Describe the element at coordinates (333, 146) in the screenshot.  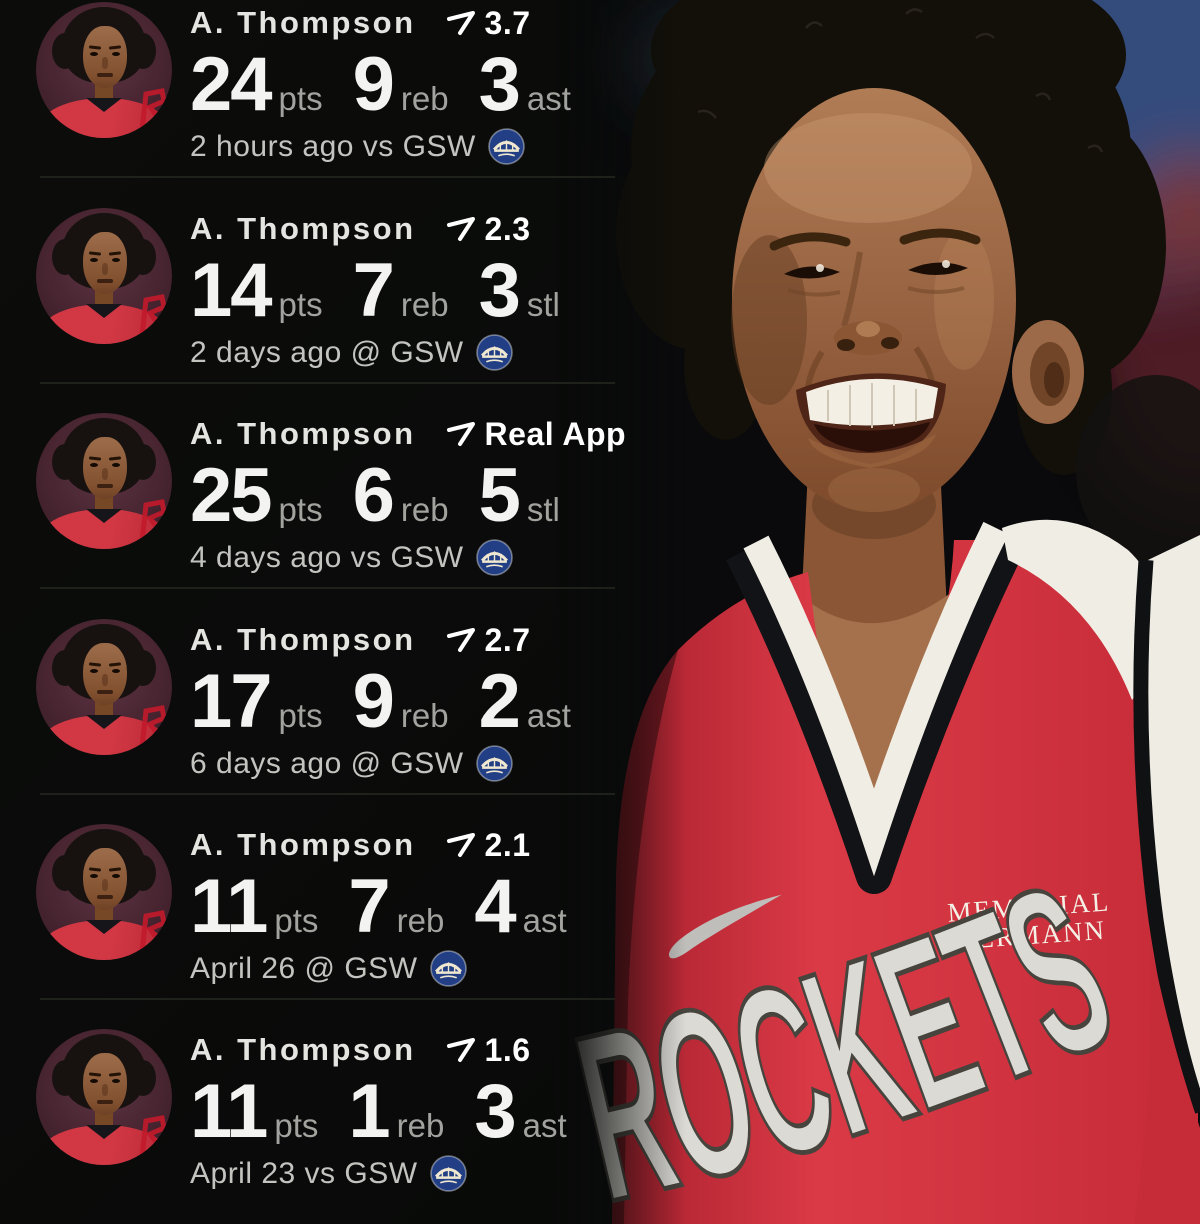
I see `game-date: 2 hours ago vs GSW` at that location.